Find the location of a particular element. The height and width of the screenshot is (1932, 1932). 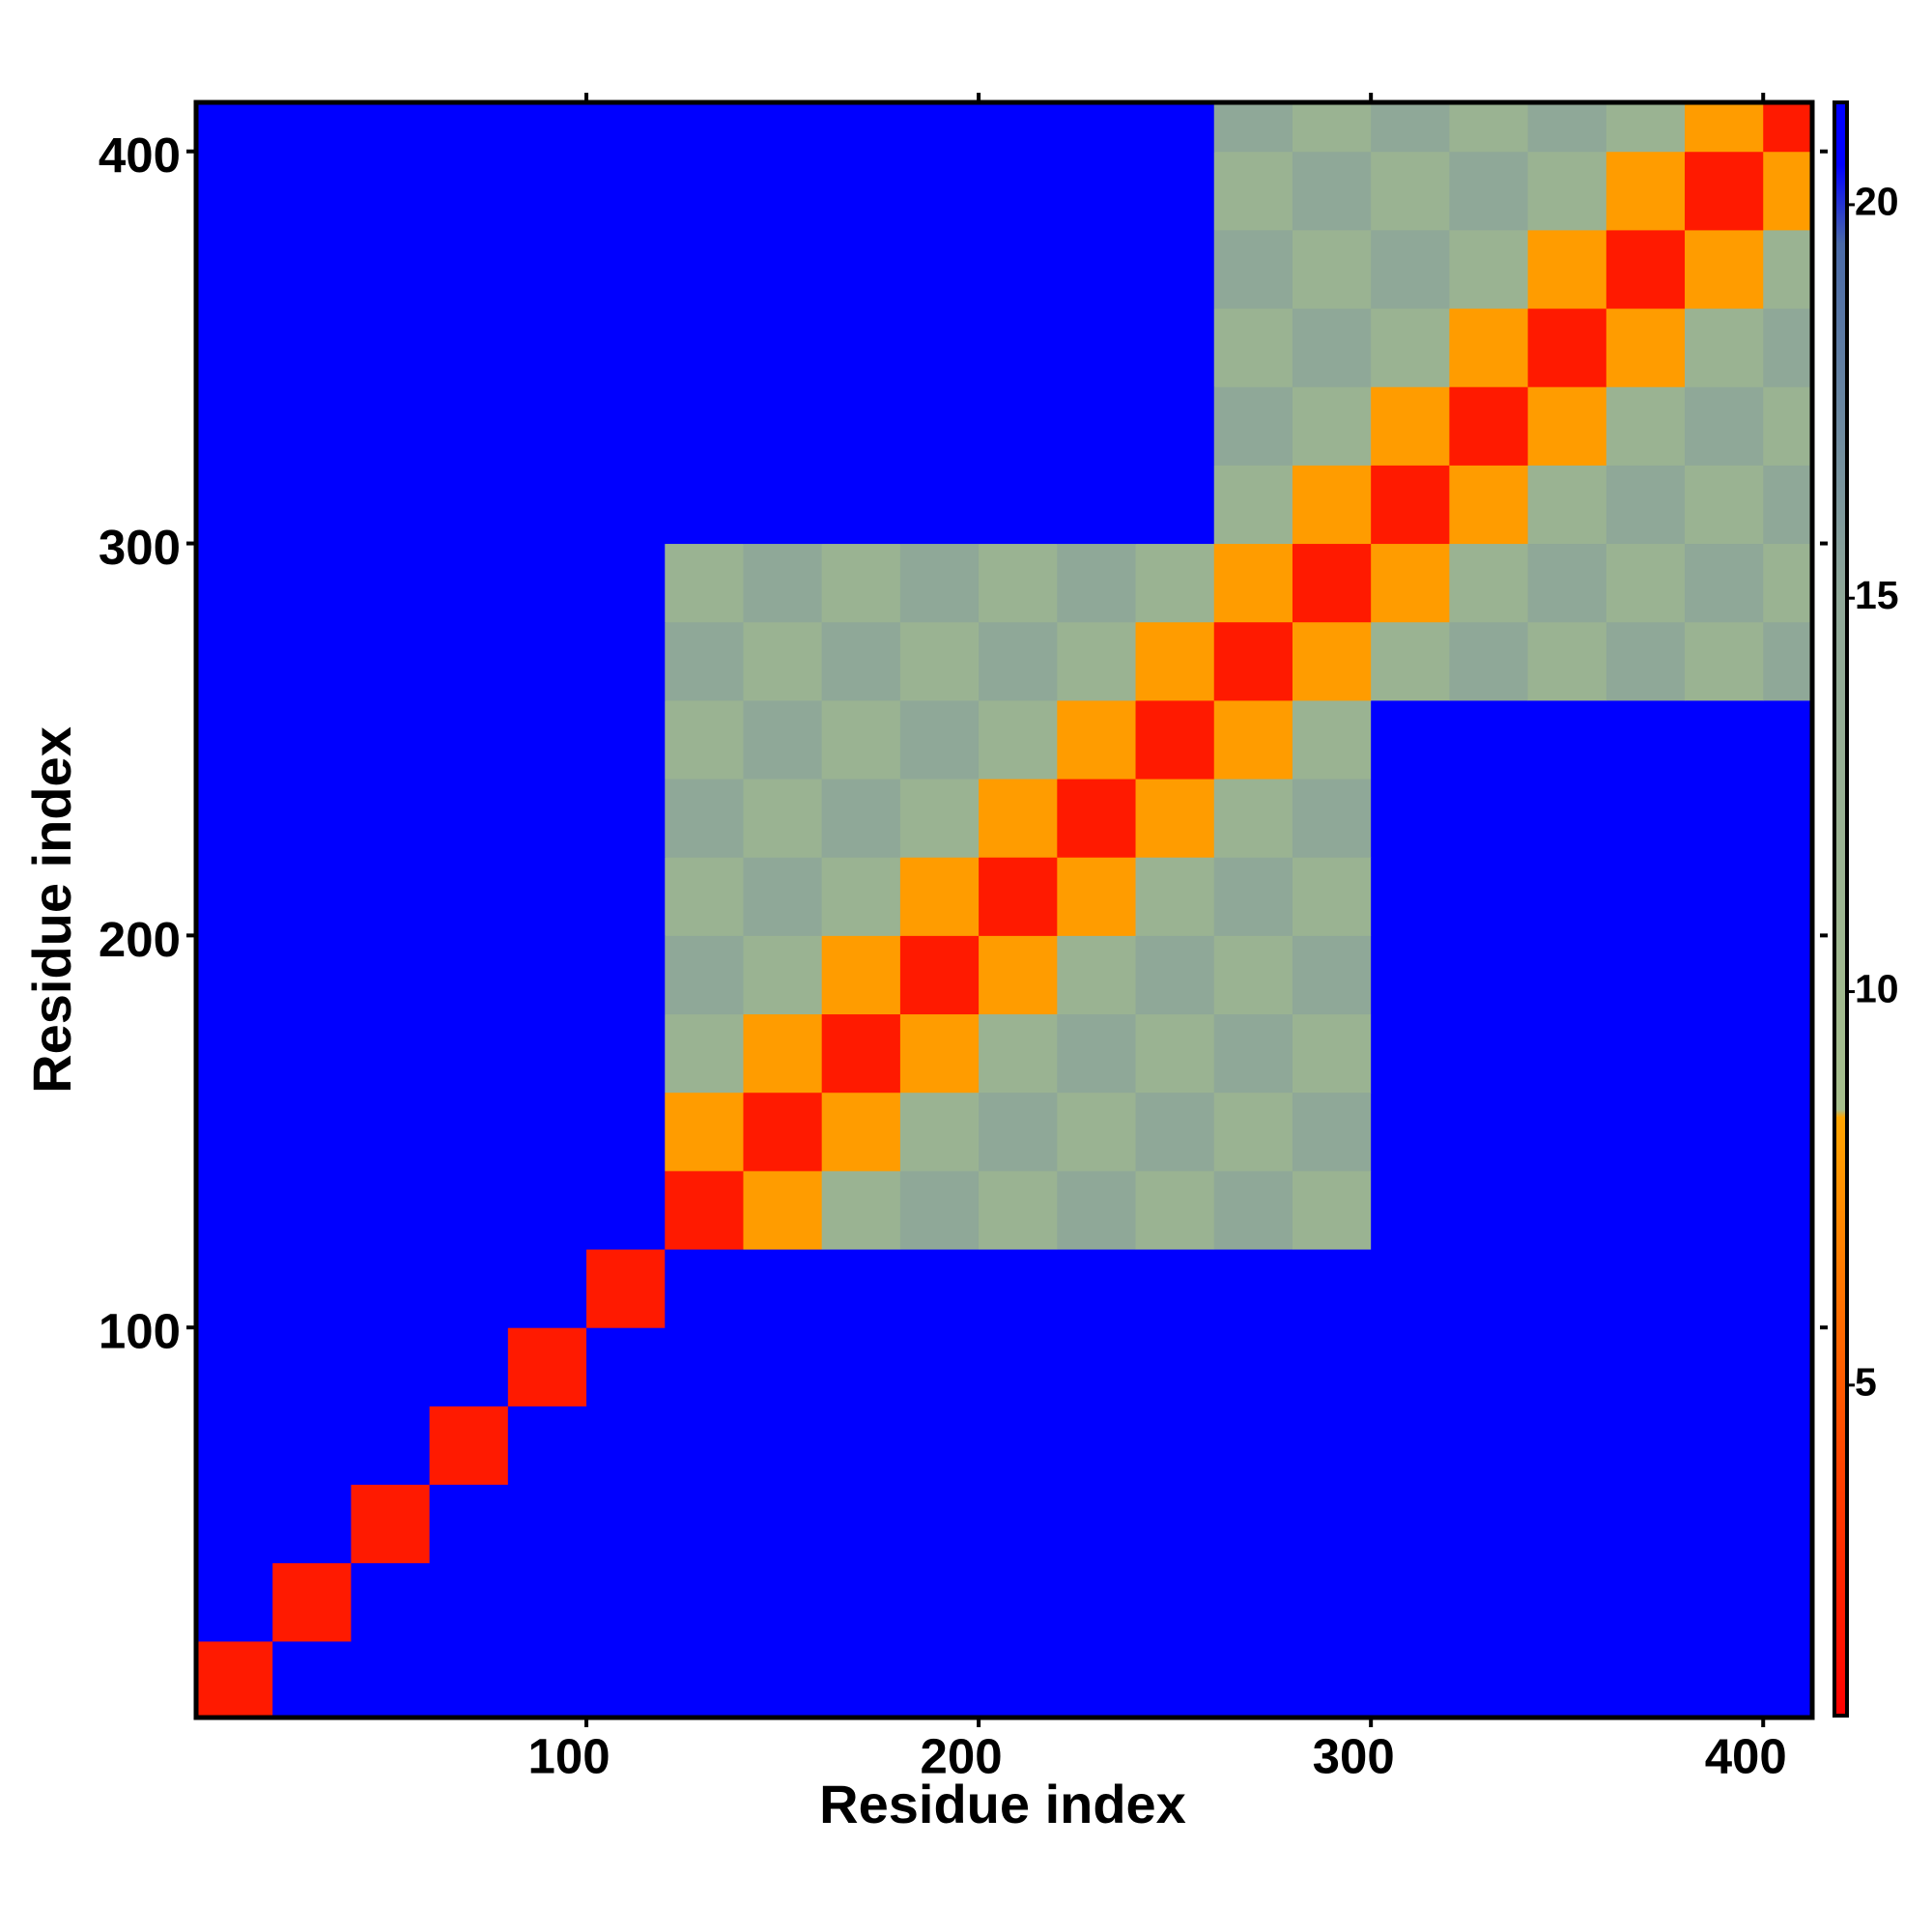

y-axis-title: Residue index is located at coordinates (51, 910).